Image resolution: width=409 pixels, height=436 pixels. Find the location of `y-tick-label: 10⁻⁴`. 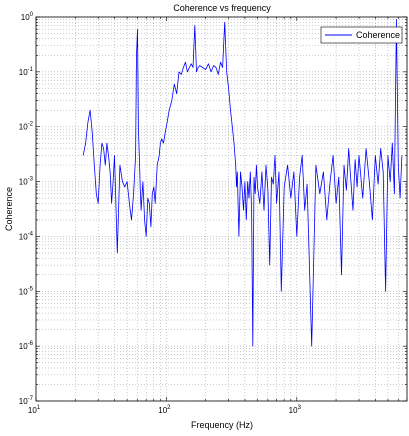

y-tick-label: 10⁻⁴ is located at coordinates (26, 236).